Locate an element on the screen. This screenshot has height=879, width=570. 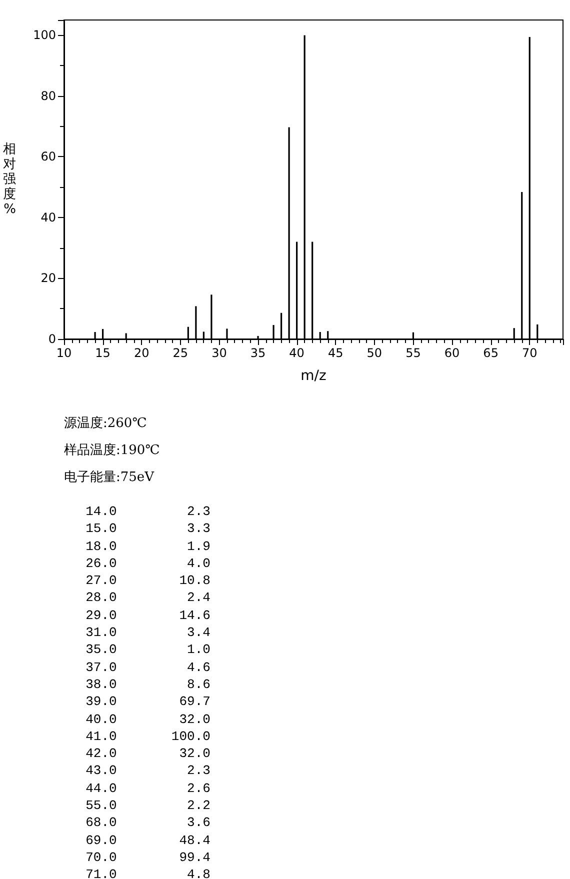
x-tick-label: 50 is located at coordinates (374, 353).